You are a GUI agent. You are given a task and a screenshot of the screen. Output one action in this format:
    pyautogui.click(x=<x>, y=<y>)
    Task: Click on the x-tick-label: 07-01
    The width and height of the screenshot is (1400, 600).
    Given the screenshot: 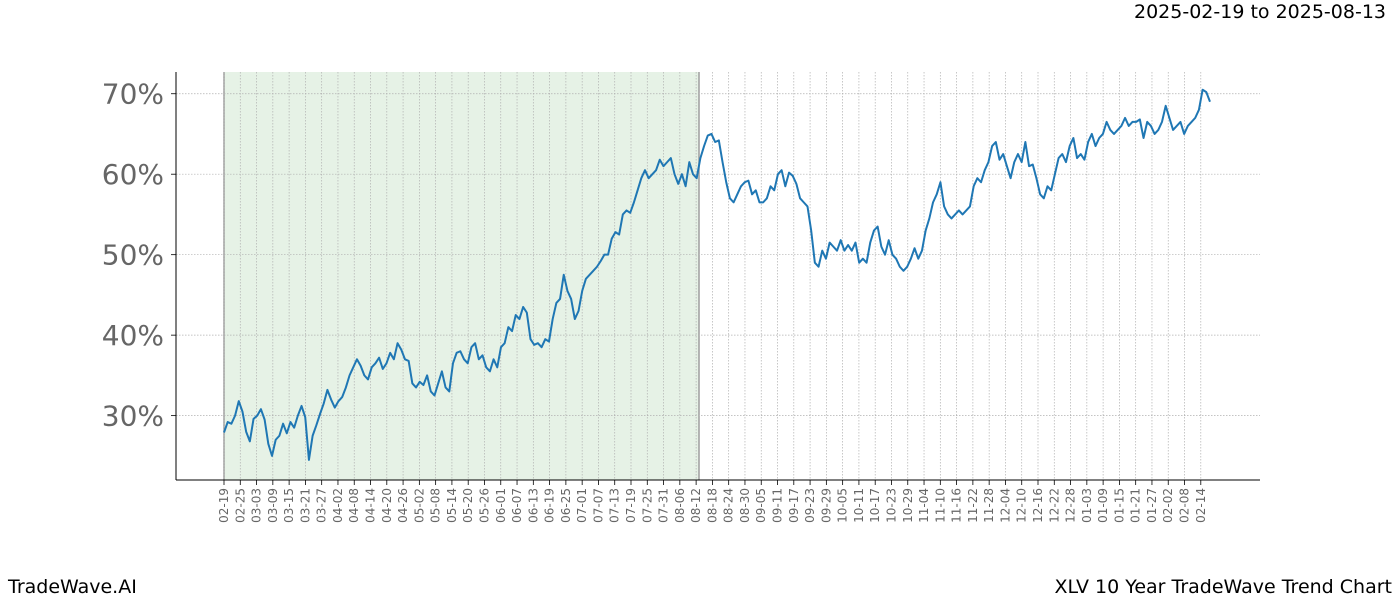 What is the action you would take?
    pyautogui.click(x=582, y=505)
    